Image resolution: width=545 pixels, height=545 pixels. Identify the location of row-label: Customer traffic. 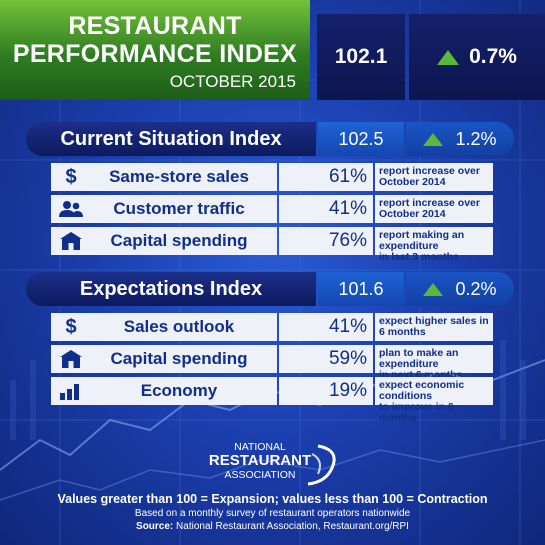
(179, 208).